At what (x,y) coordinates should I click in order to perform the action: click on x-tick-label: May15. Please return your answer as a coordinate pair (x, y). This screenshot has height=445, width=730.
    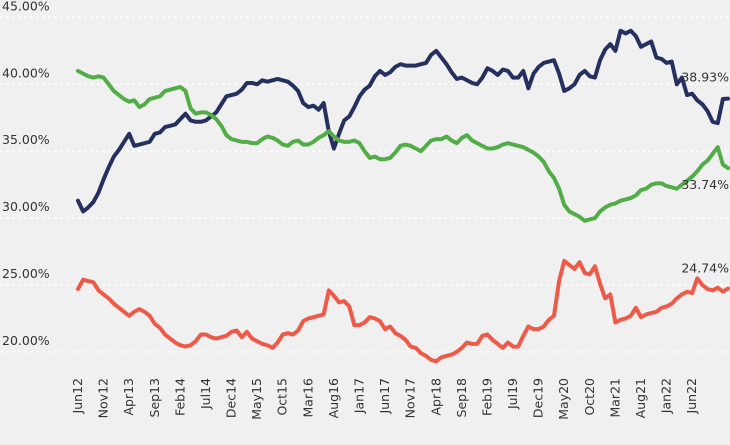
    Looking at the image, I should click on (256, 399).